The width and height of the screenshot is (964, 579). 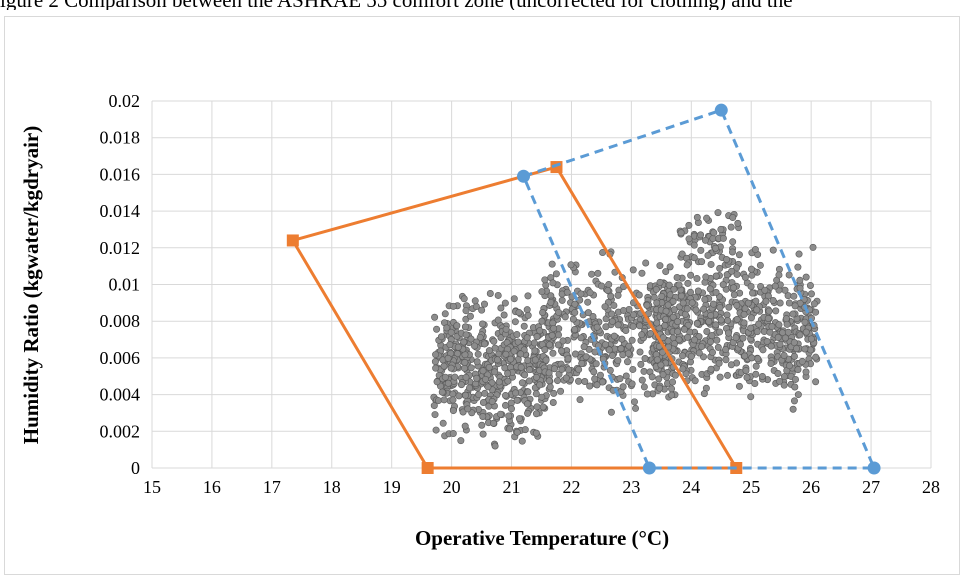 I want to click on y-tick-label: 0.006, so click(x=120, y=358).